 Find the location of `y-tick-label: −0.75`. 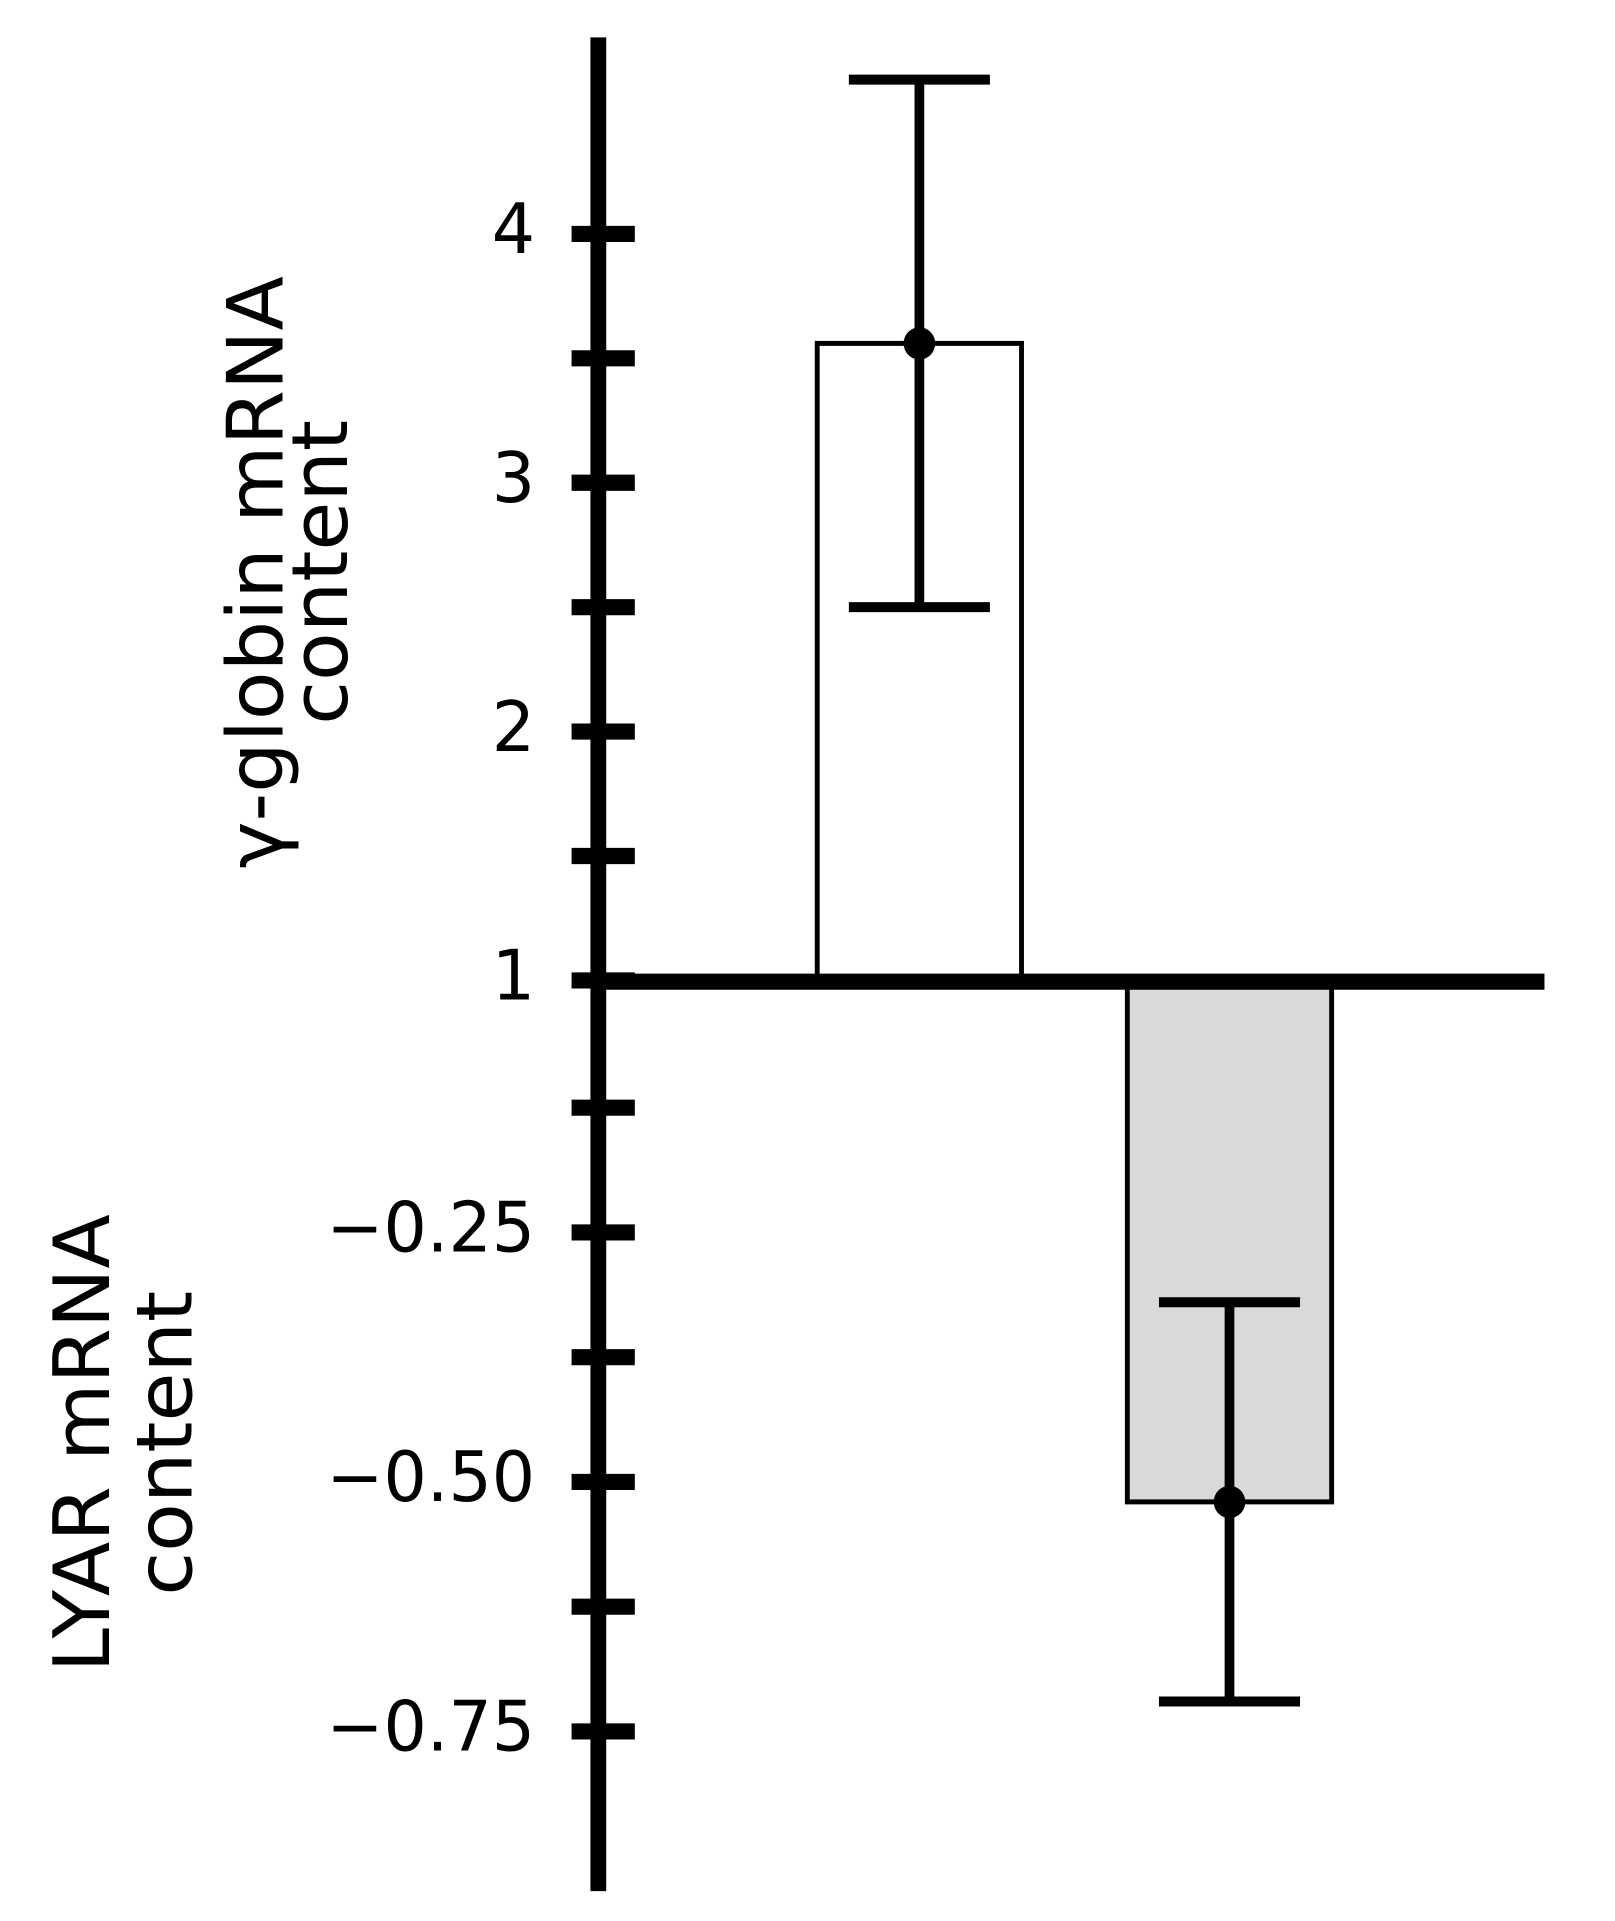

y-tick-label: −0.75 is located at coordinates (430, 1727).